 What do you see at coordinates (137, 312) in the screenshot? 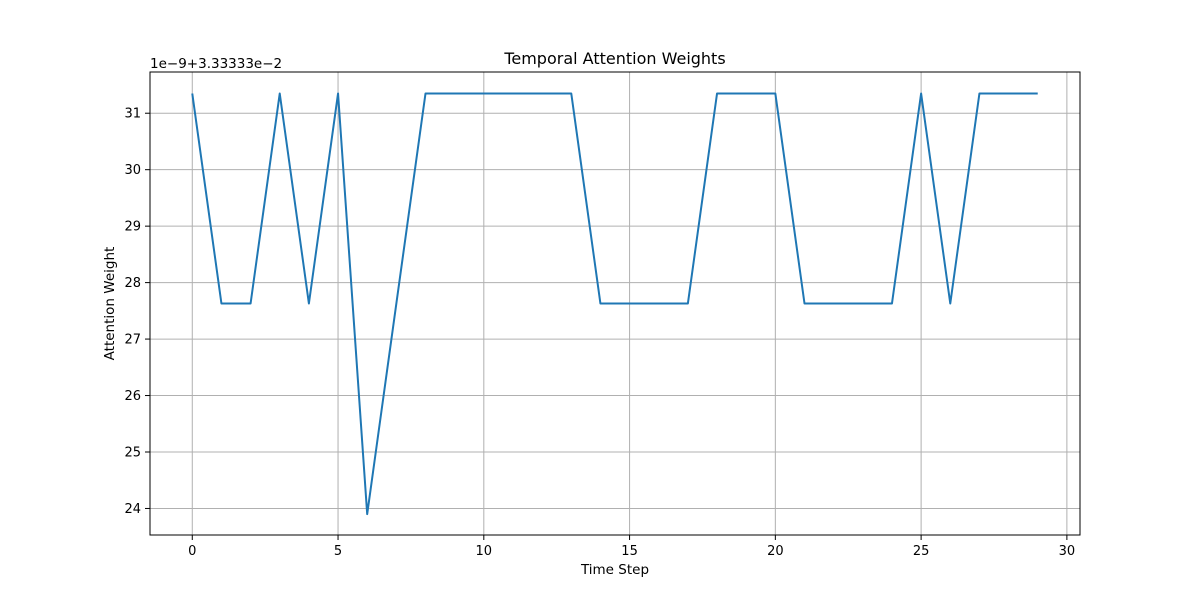
I see `y-axis-ticks: 24 25 26 27 28 29 30 31` at bounding box center [137, 312].